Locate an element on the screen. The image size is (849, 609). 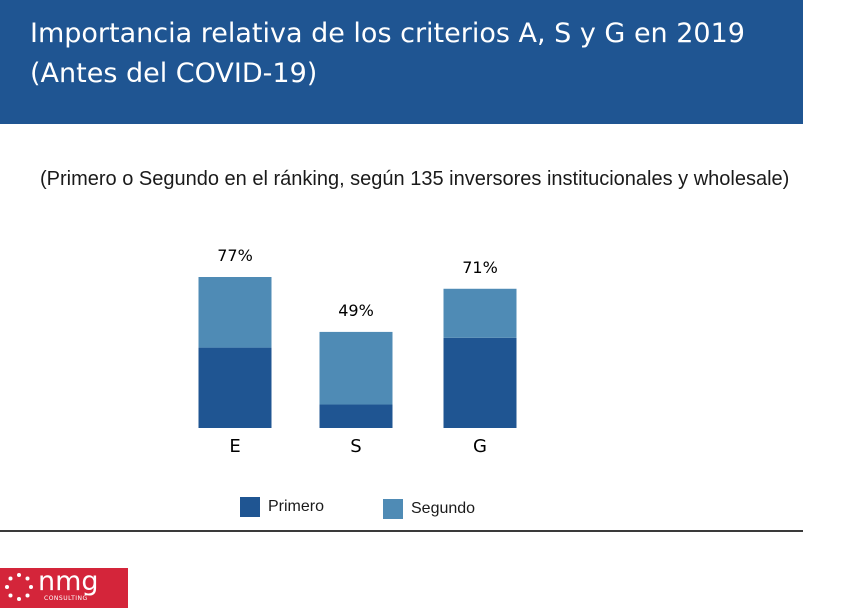
category-label-g: G is located at coordinates (480, 446).